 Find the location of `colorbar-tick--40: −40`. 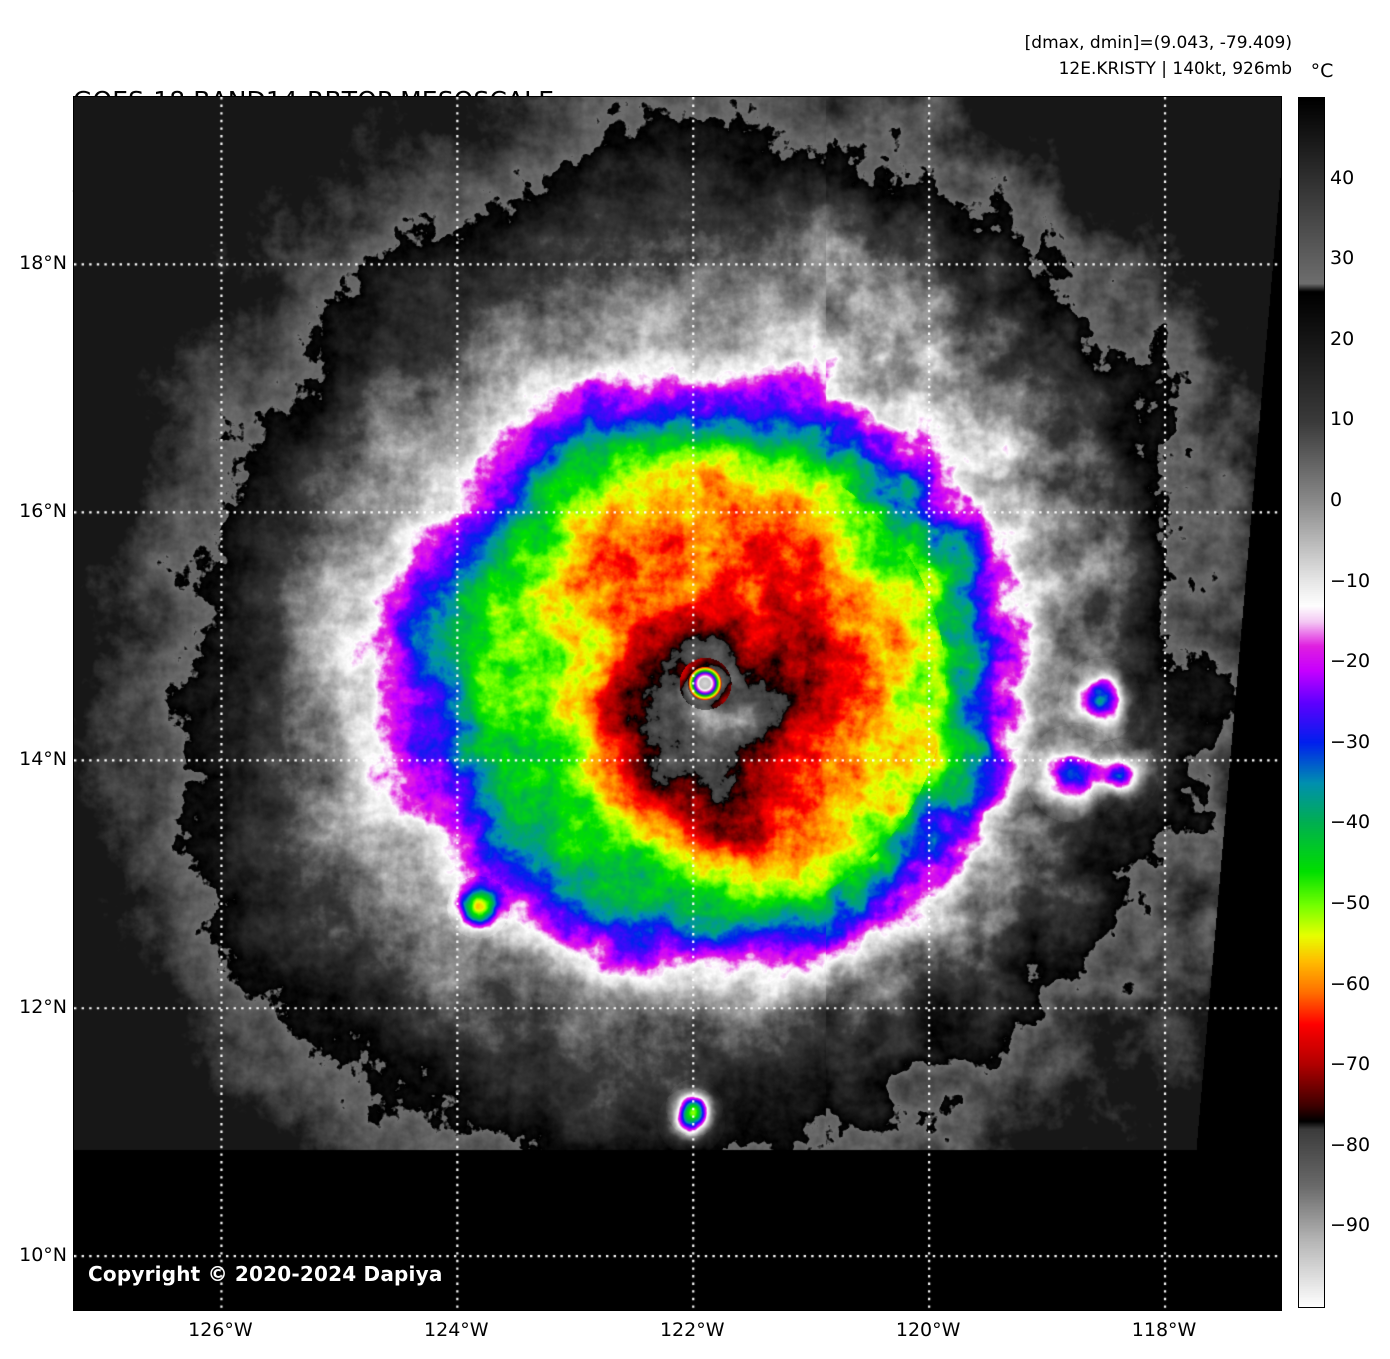

colorbar-tick--40: −40 is located at coordinates (1350, 822).